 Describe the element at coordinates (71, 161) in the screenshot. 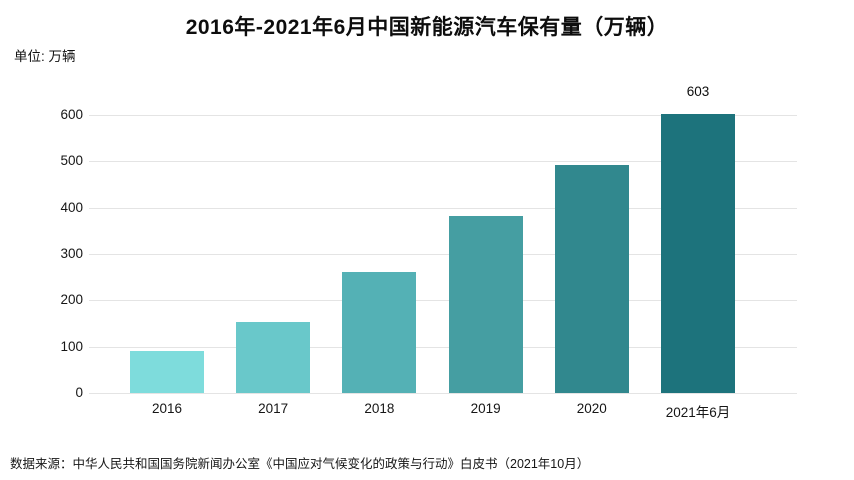

I see `y-tick-label-500: 500` at that location.